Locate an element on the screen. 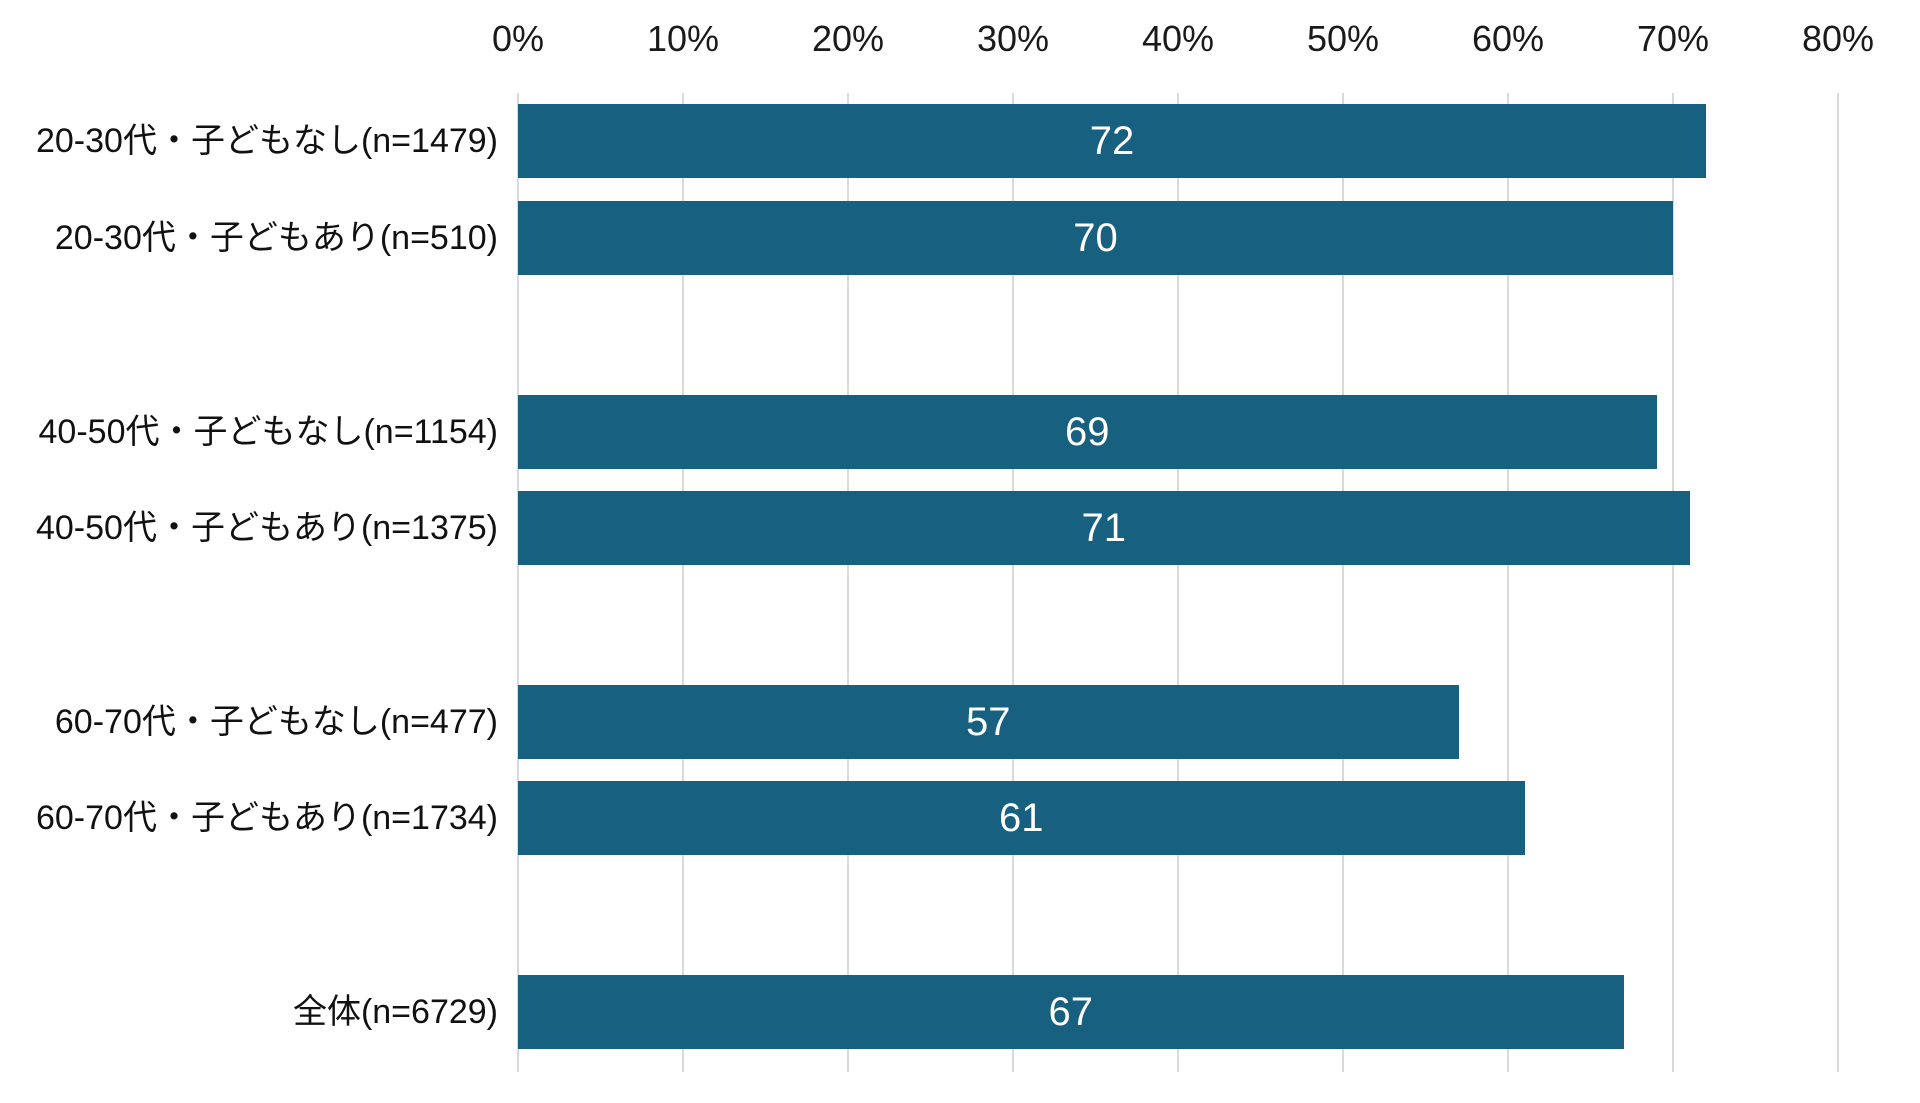 The width and height of the screenshot is (1920, 1103). x-axis-tick-label: 40% is located at coordinates (1178, 38).